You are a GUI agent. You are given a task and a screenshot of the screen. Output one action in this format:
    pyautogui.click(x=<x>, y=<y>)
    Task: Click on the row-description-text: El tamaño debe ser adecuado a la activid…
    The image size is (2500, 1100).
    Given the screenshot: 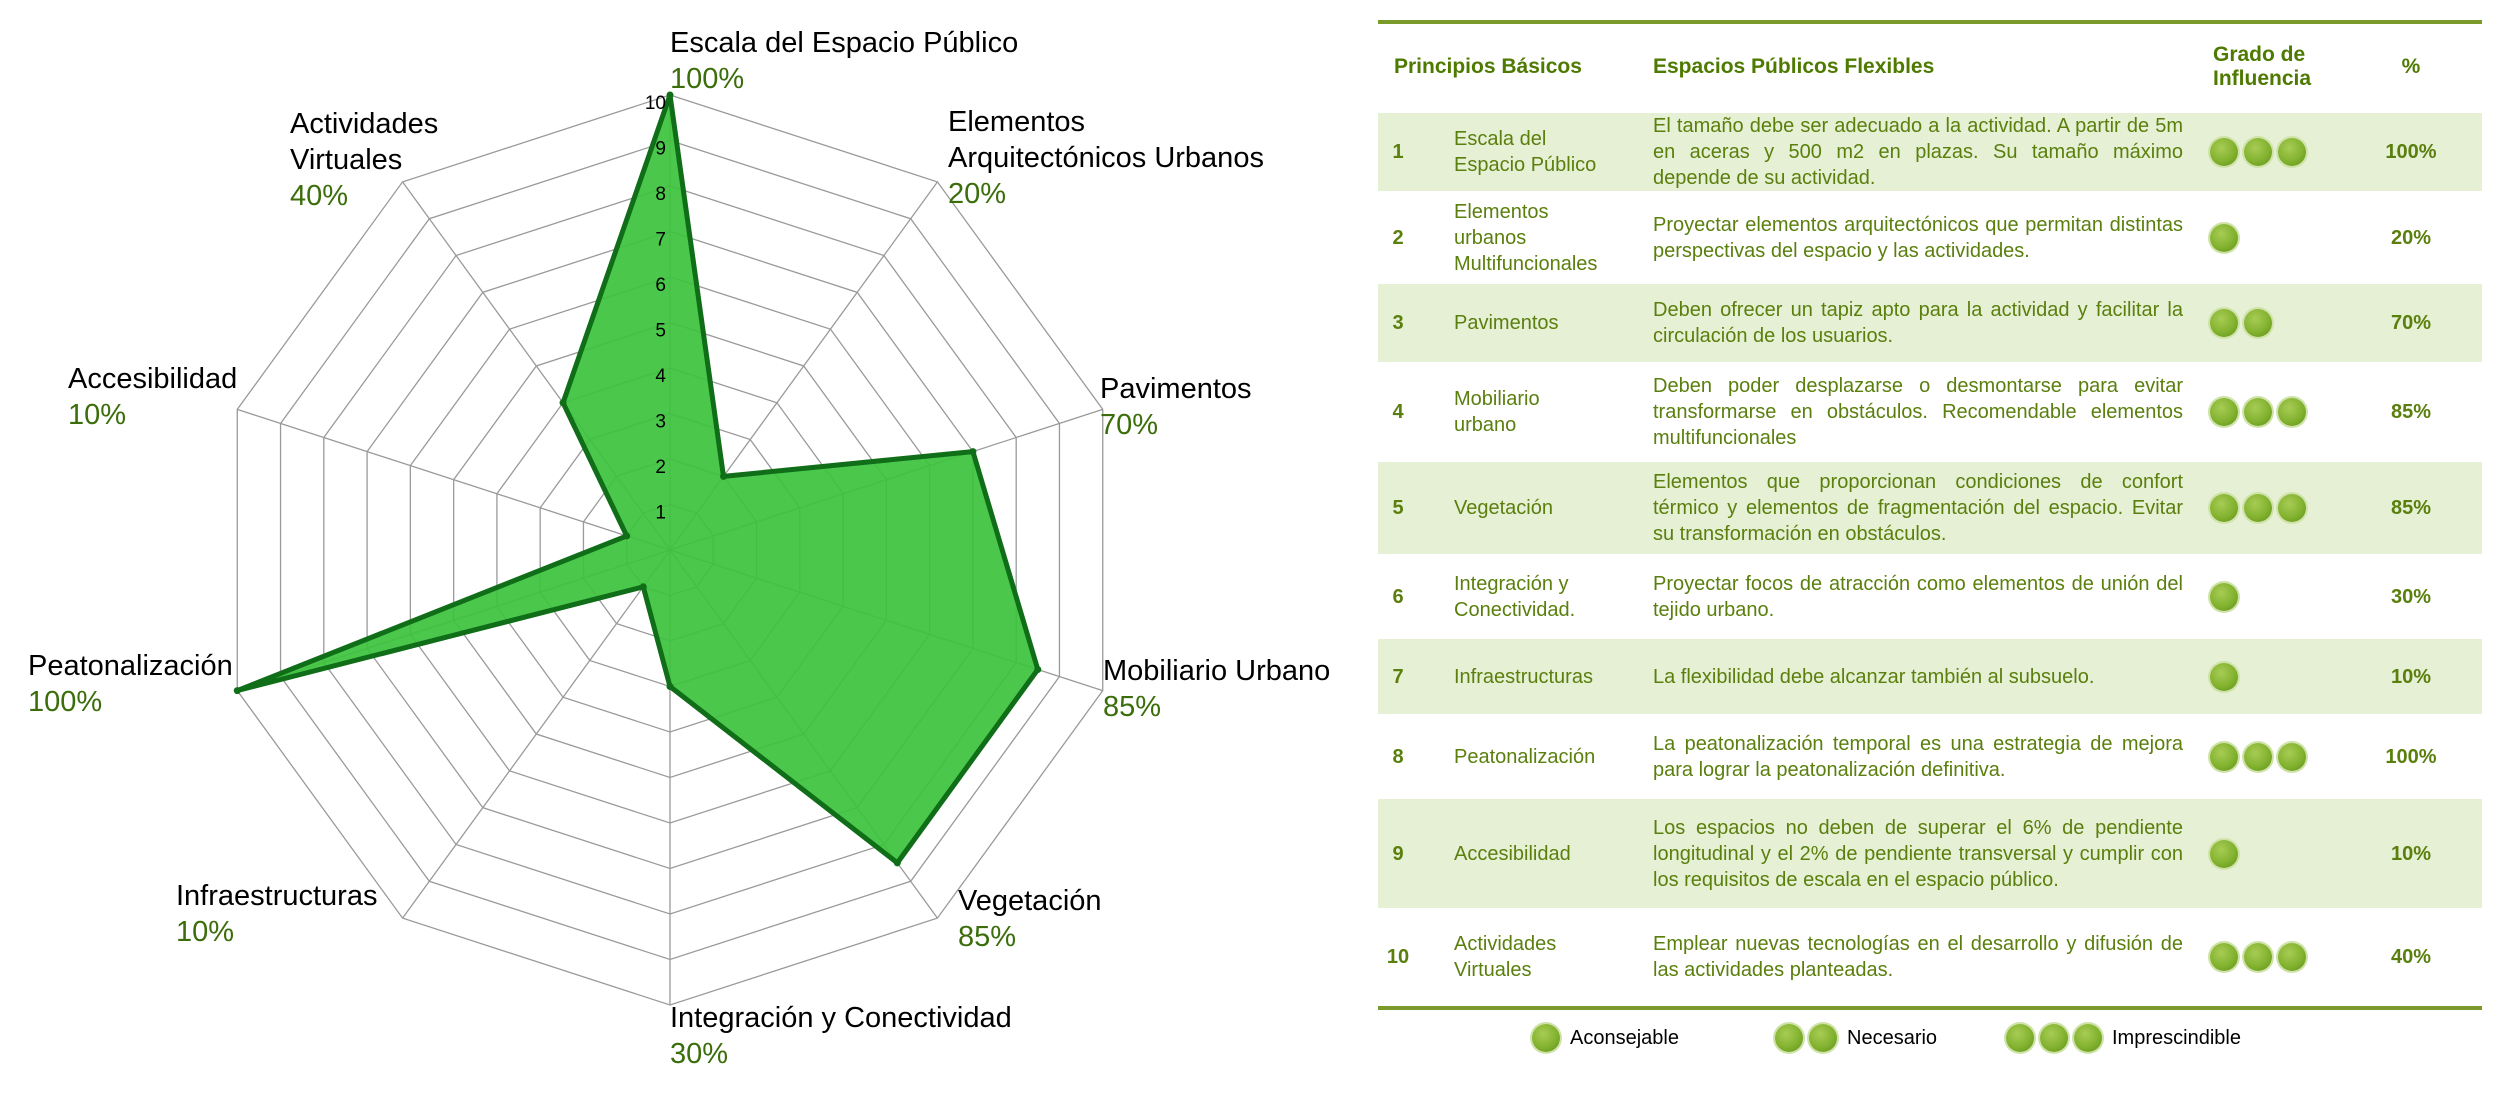 What is the action you would take?
    pyautogui.click(x=1918, y=152)
    